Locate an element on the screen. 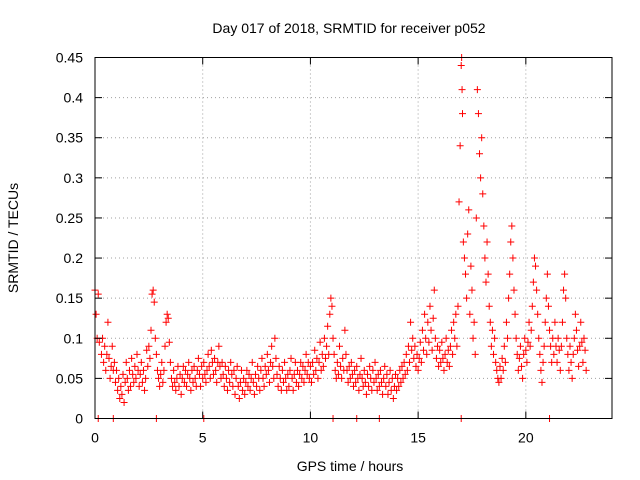  x-tick-label: 15 is located at coordinates (418, 438).